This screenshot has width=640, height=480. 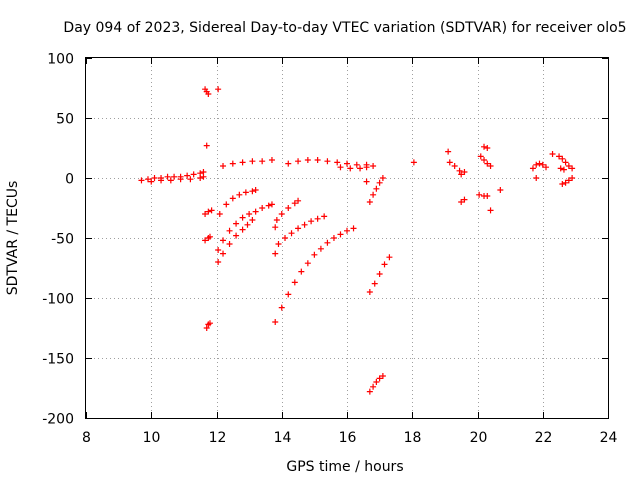 I want to click on y-tick-label: -200, so click(x=58, y=420).